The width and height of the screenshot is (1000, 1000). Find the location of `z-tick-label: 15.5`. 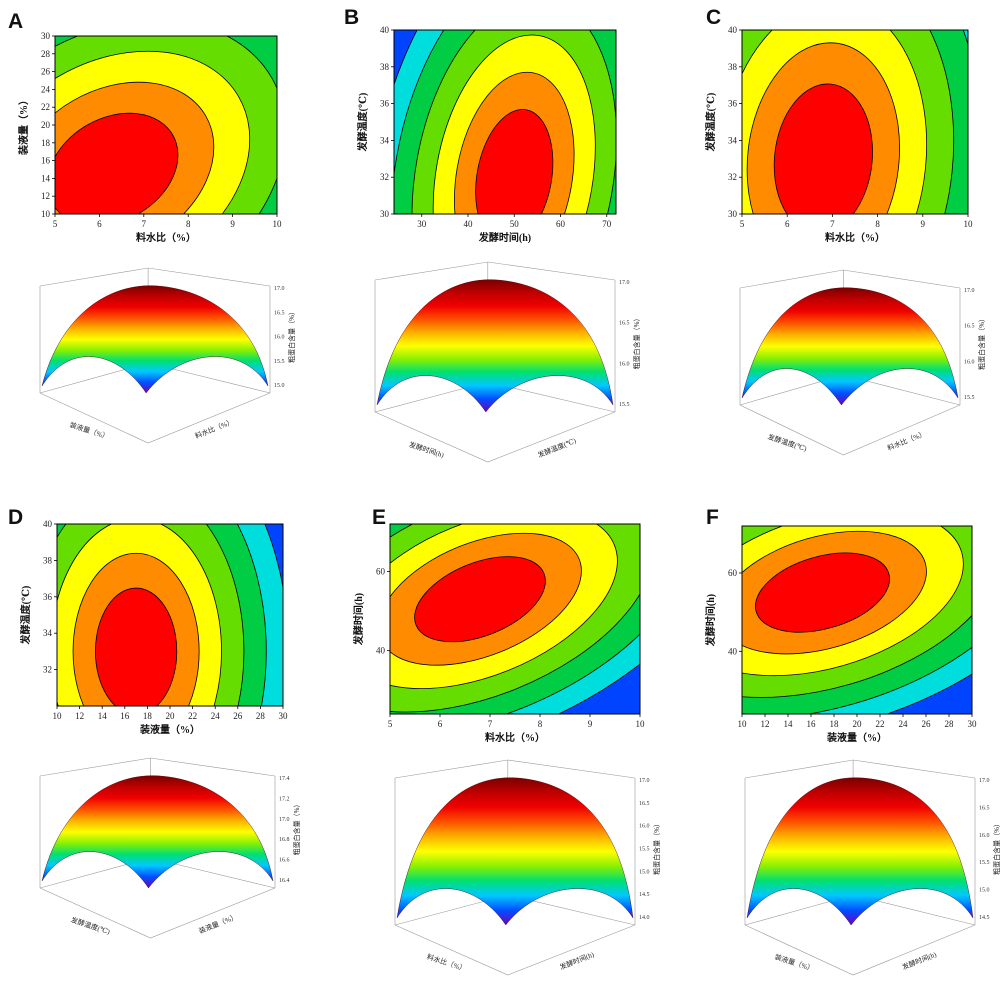

z-tick-label: 15.5 is located at coordinates (969, 398).